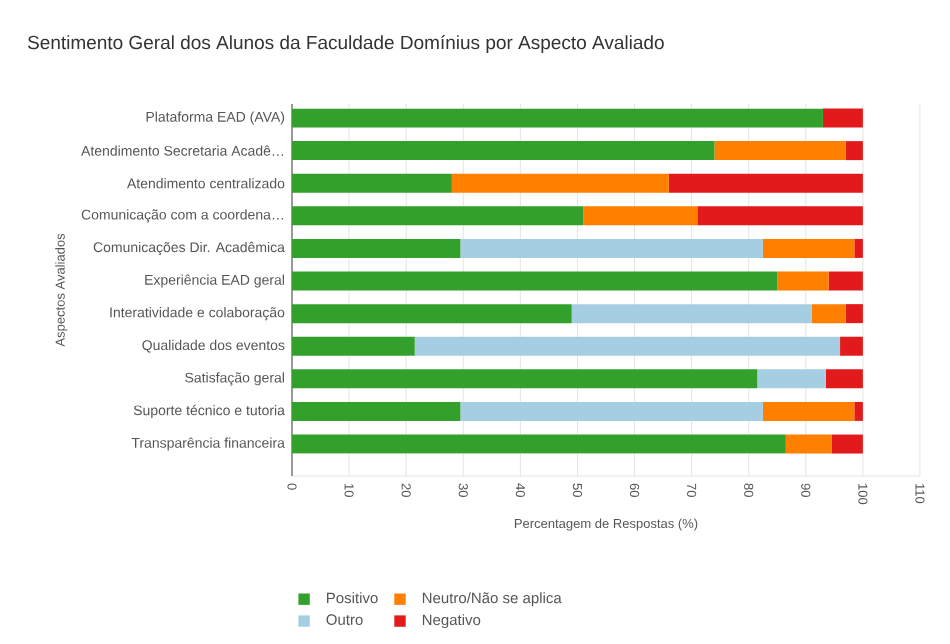 This screenshot has width=950, height=644. What do you see at coordinates (345, 44) in the screenshot?
I see `chart-title: Sentimento Geral dos Alunos da Faculdade Domínius por Aspecto Avaliado` at bounding box center [345, 44].